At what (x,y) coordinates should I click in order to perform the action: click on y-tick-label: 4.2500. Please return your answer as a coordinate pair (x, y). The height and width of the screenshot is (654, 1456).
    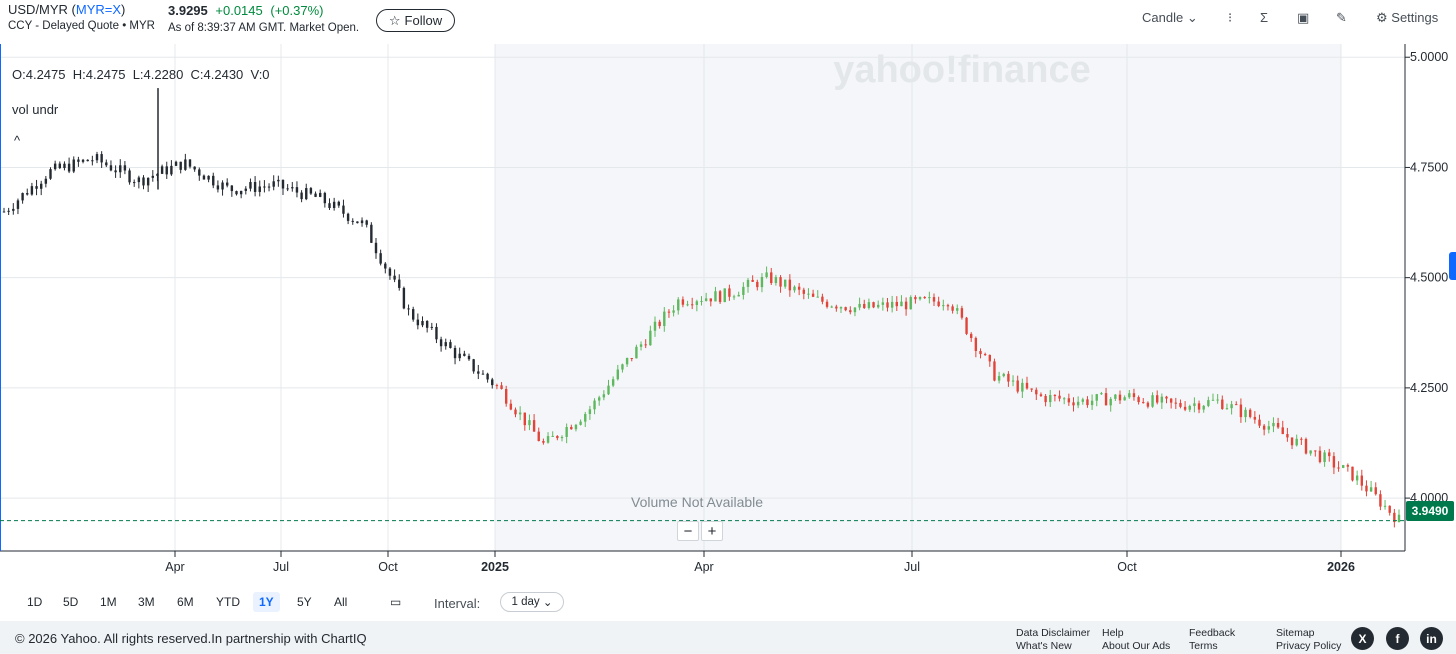
    Looking at the image, I should click on (1429, 388).